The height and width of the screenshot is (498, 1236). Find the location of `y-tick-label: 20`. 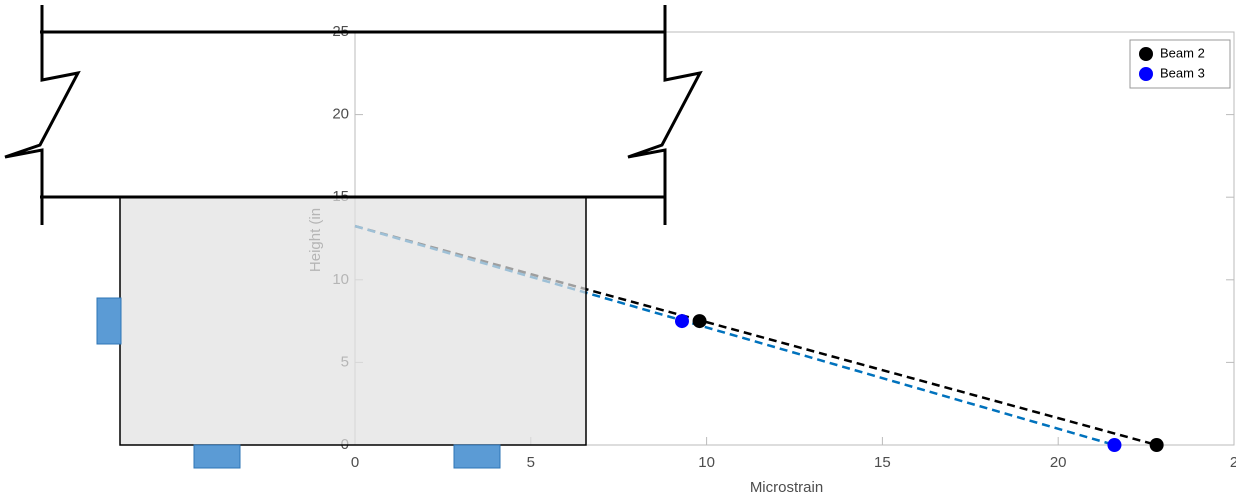

y-tick-label: 20 is located at coordinates (340, 114).